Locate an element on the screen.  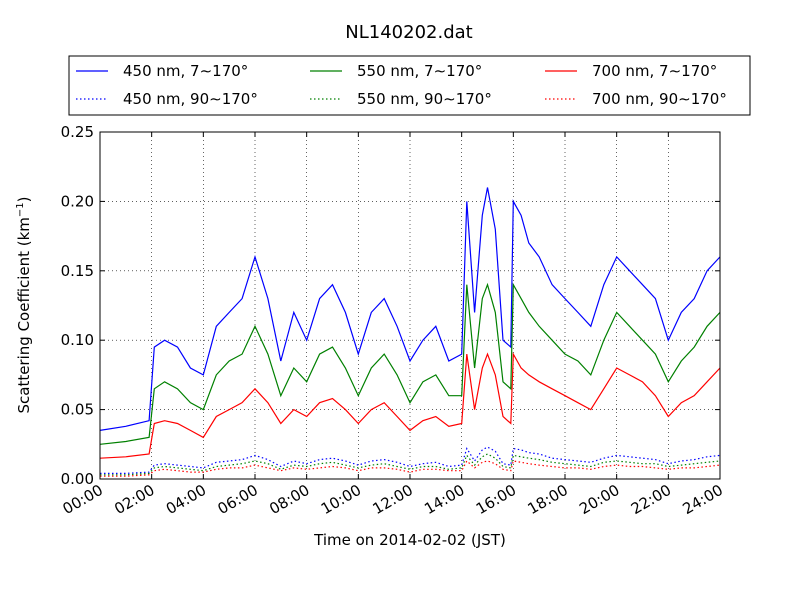
x-tick-label: 18:00 is located at coordinates (548, 499).